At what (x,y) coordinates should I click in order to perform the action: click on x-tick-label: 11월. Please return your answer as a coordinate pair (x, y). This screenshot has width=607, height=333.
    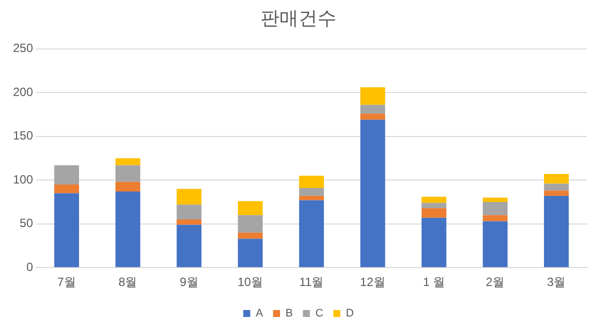
    Looking at the image, I should click on (311, 282).